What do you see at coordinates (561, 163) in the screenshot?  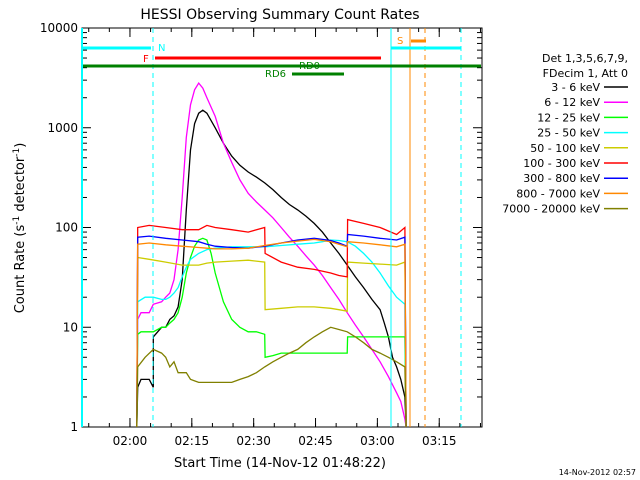 I see `legend-label-5: 100 - 300 keV` at bounding box center [561, 163].